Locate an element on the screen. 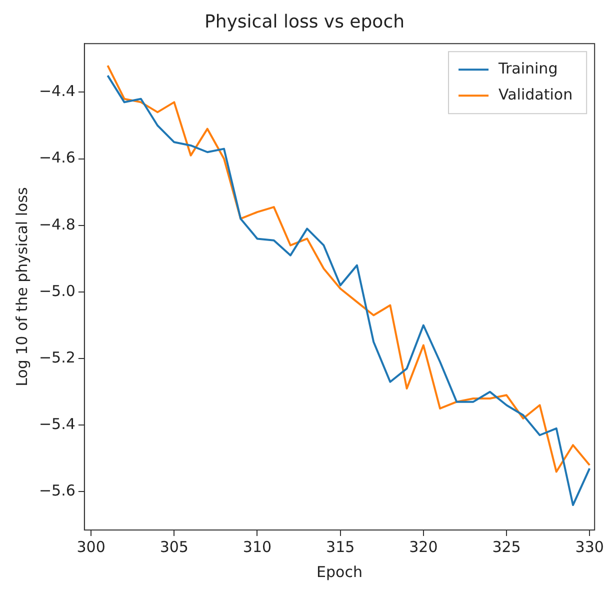  x-tick-label: 330 is located at coordinates (589, 547).